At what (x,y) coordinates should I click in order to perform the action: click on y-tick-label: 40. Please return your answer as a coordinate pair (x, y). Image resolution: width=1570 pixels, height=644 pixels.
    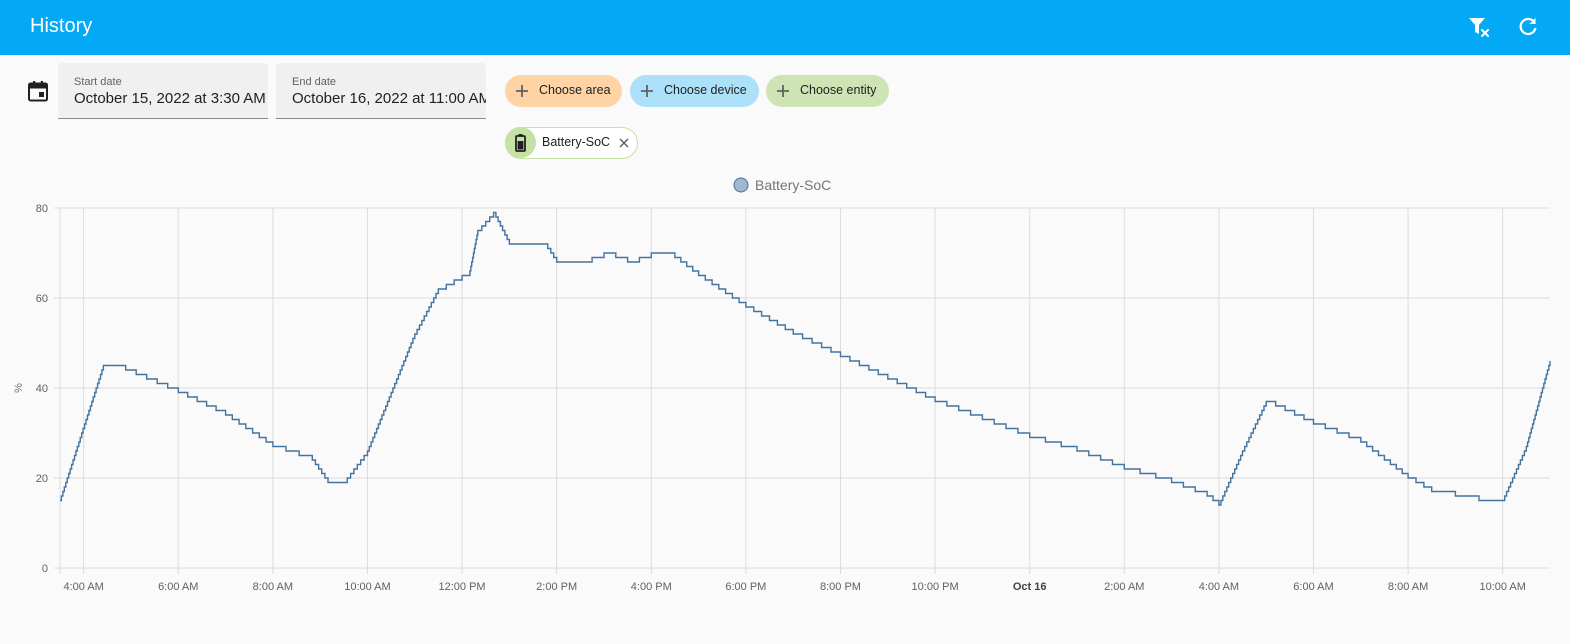
    Looking at the image, I should click on (42, 389).